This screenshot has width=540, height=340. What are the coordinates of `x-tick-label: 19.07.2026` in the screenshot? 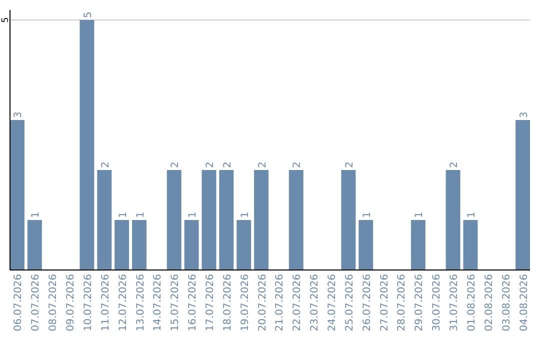 It's located at (245, 303).